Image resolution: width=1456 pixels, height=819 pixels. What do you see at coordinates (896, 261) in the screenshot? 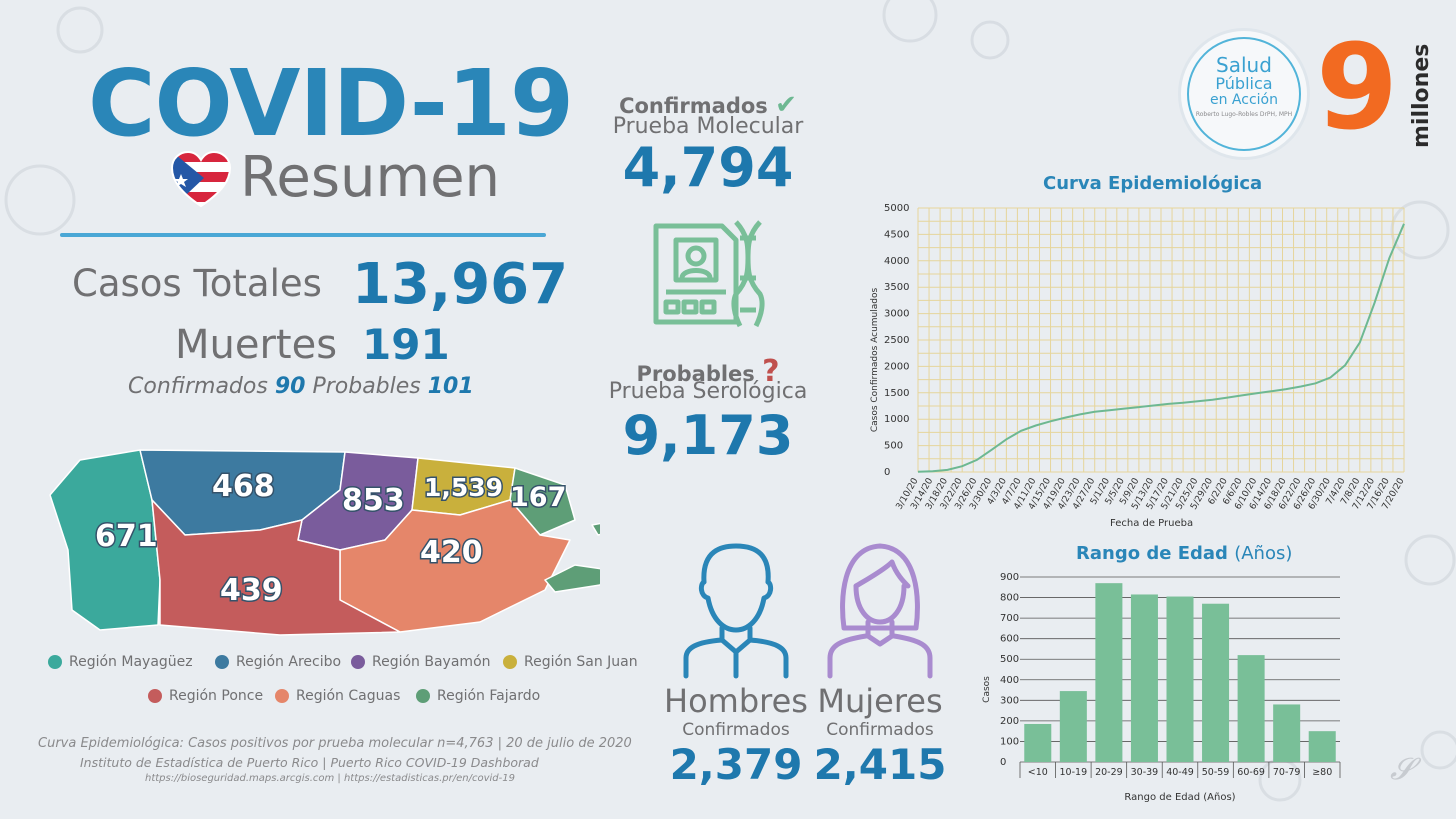
I see `y-tick-label: 4000` at bounding box center [896, 261].